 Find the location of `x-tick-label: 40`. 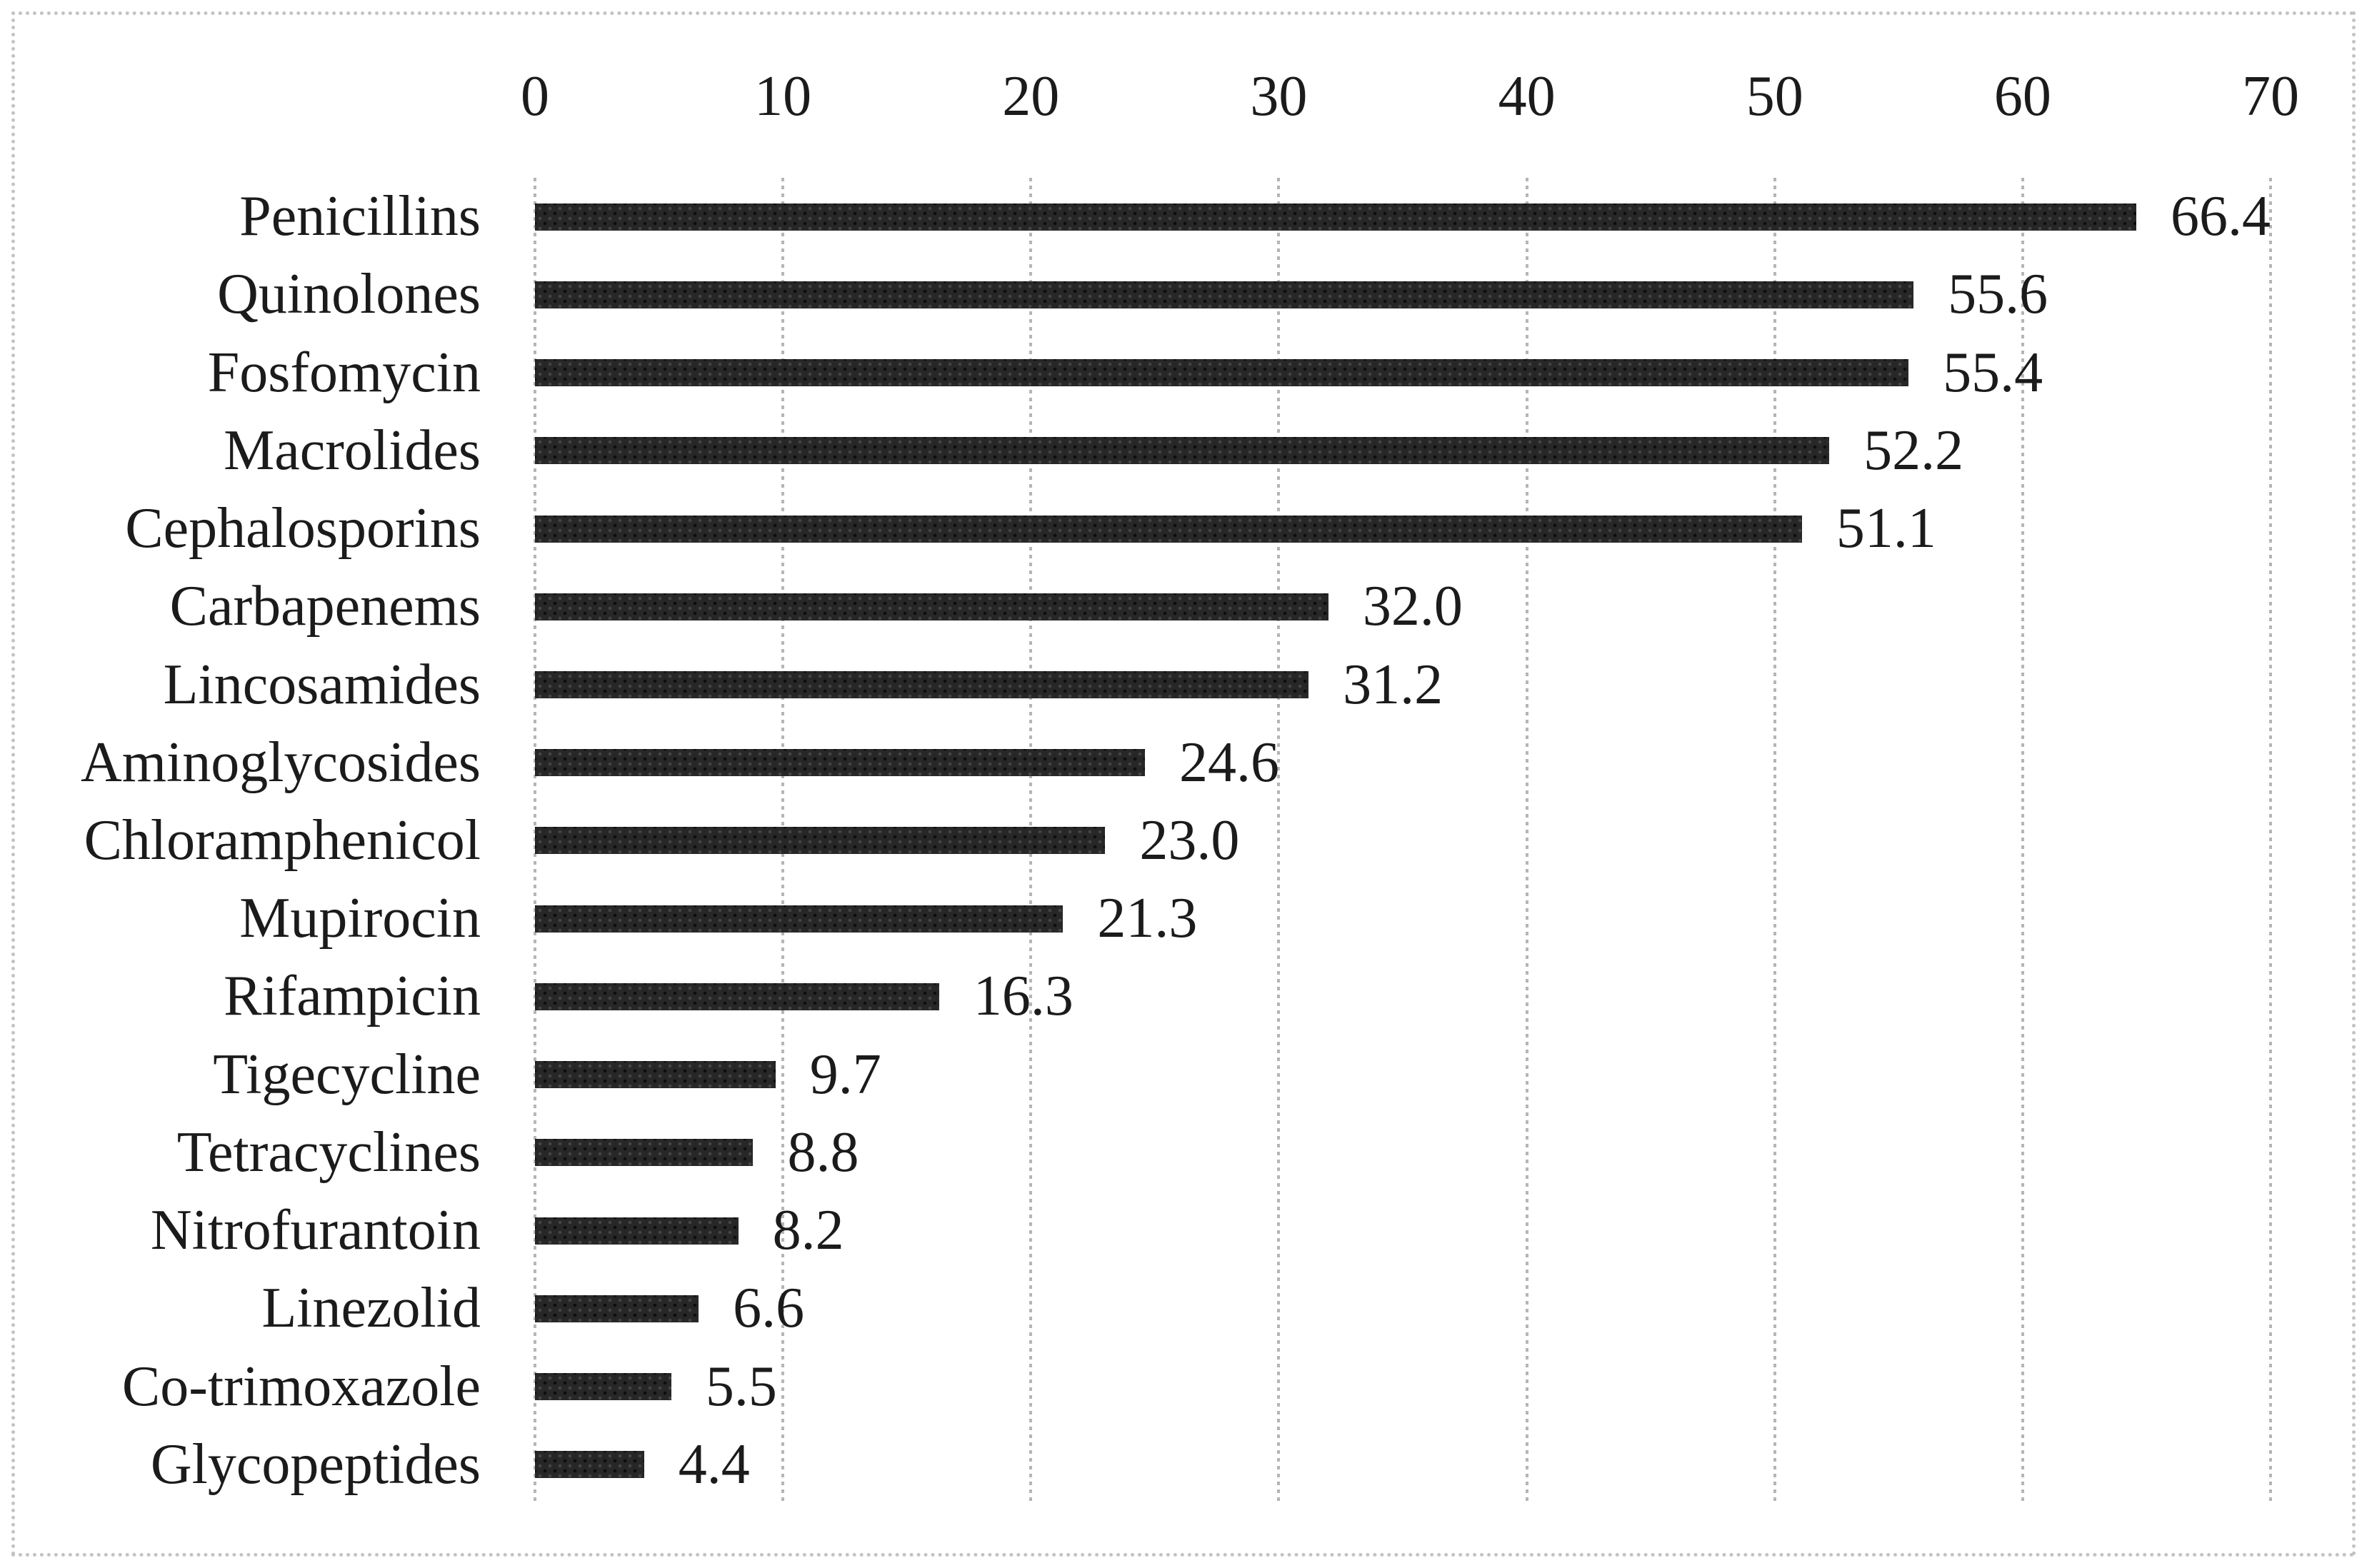

x-tick-label: 40 is located at coordinates (1527, 96).